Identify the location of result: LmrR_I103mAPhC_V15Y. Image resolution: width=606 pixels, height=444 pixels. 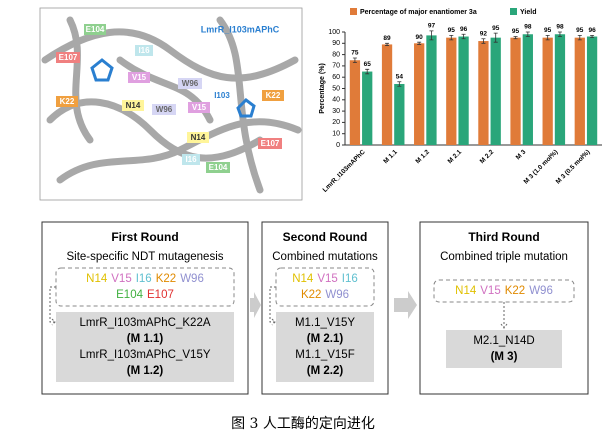
(144, 355).